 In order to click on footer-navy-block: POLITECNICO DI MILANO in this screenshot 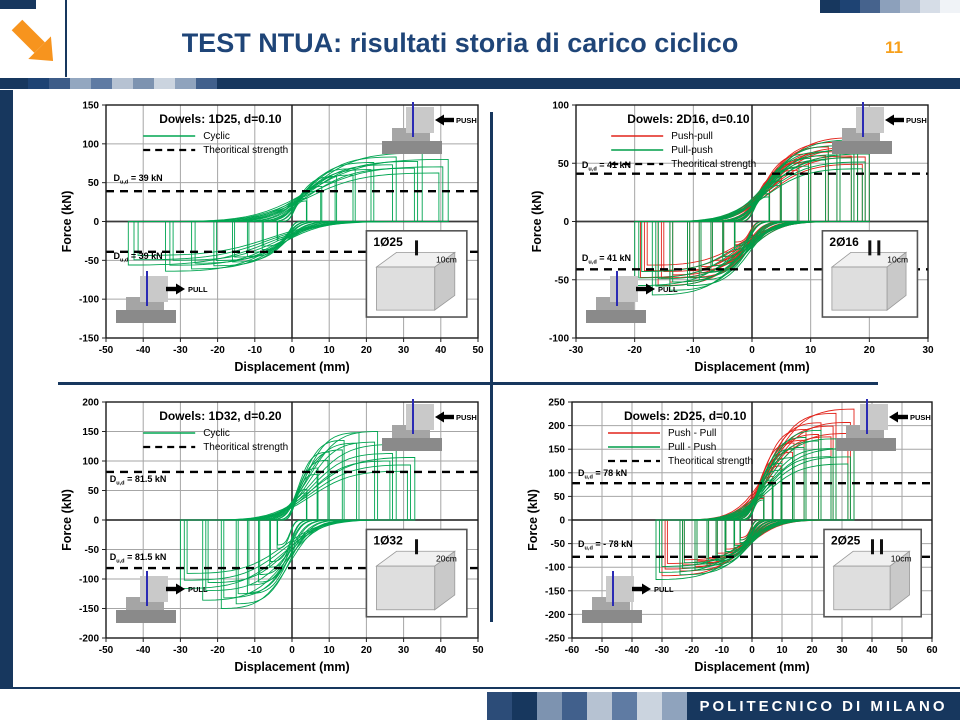, I will do `click(823, 706)`.